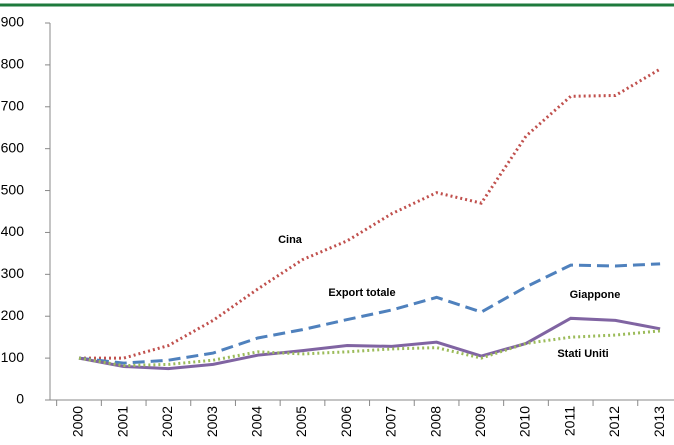 Image resolution: width=674 pixels, height=445 pixels. I want to click on x-tick-label: 2006, so click(346, 421).